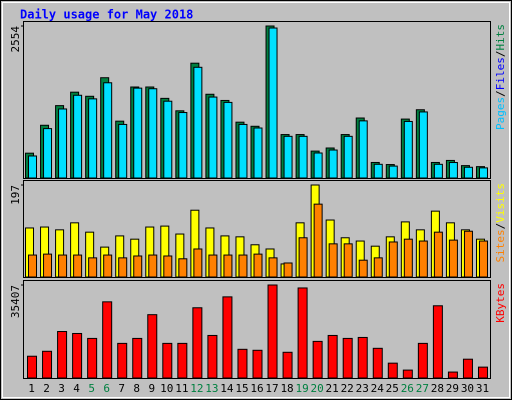 Image resolution: width=512 pixels, height=400 pixels. I want to click on x-tick-label: 26, so click(407, 388).